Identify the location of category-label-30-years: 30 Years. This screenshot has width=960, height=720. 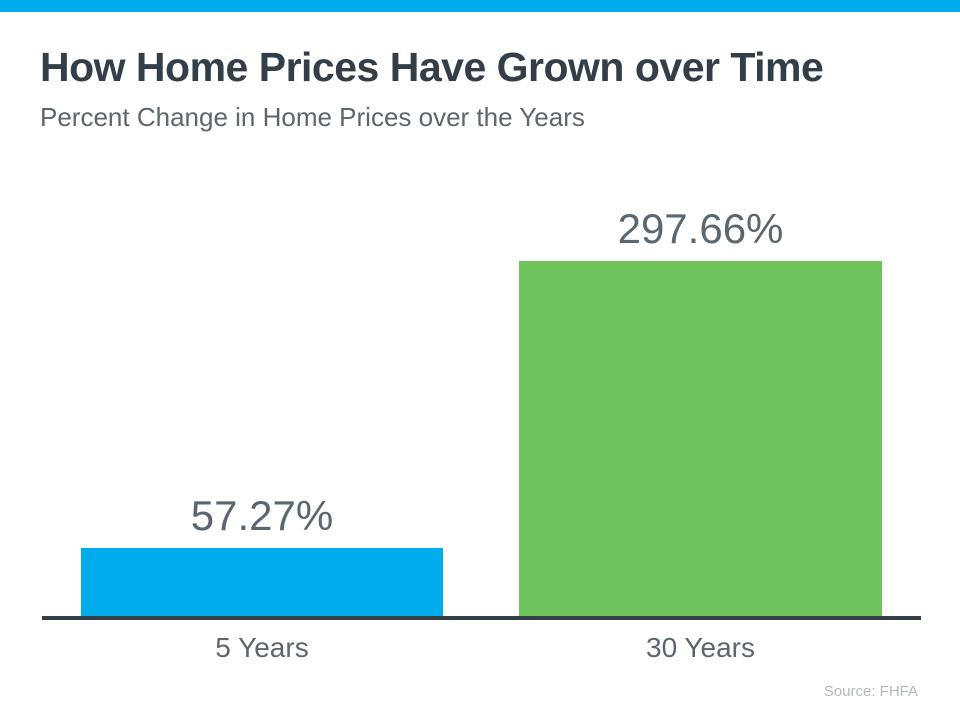
(700, 647).